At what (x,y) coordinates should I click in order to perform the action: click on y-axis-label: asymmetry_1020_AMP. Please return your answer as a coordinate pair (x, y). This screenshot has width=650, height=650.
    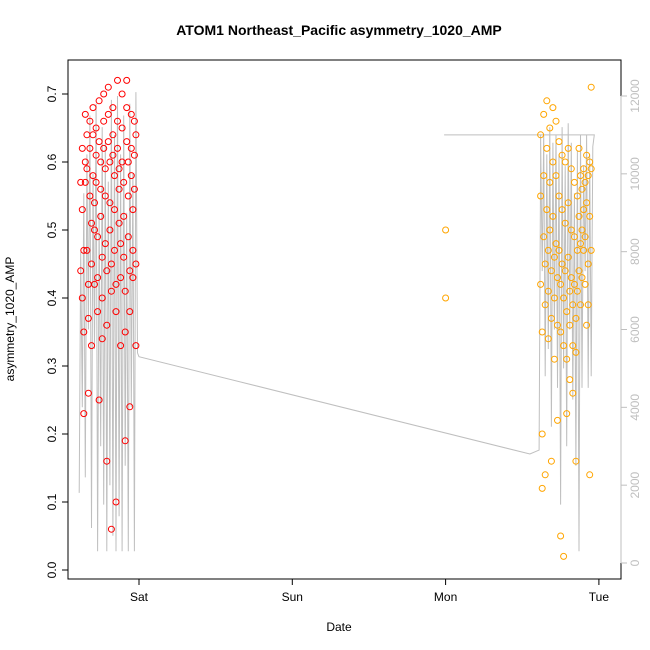
    Looking at the image, I should click on (10, 319).